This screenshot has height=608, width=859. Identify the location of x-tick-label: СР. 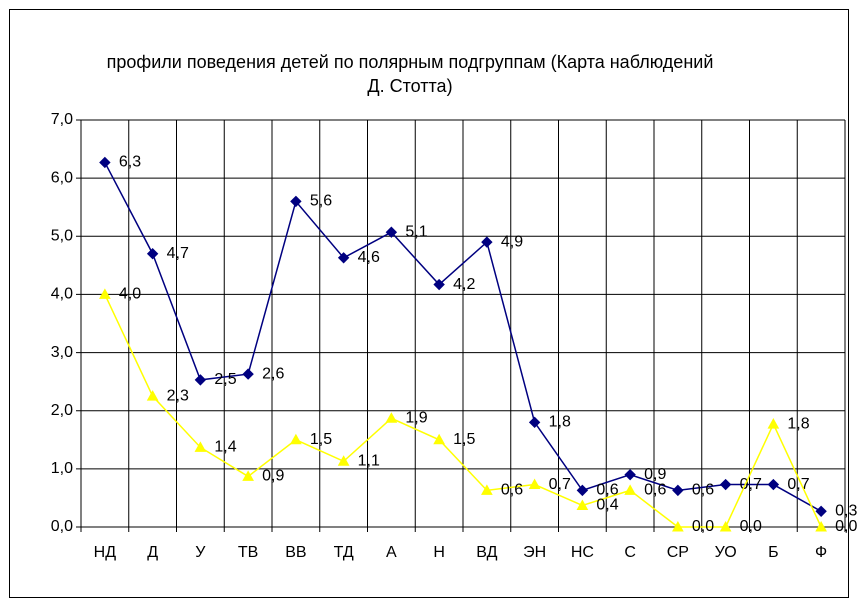
(678, 552).